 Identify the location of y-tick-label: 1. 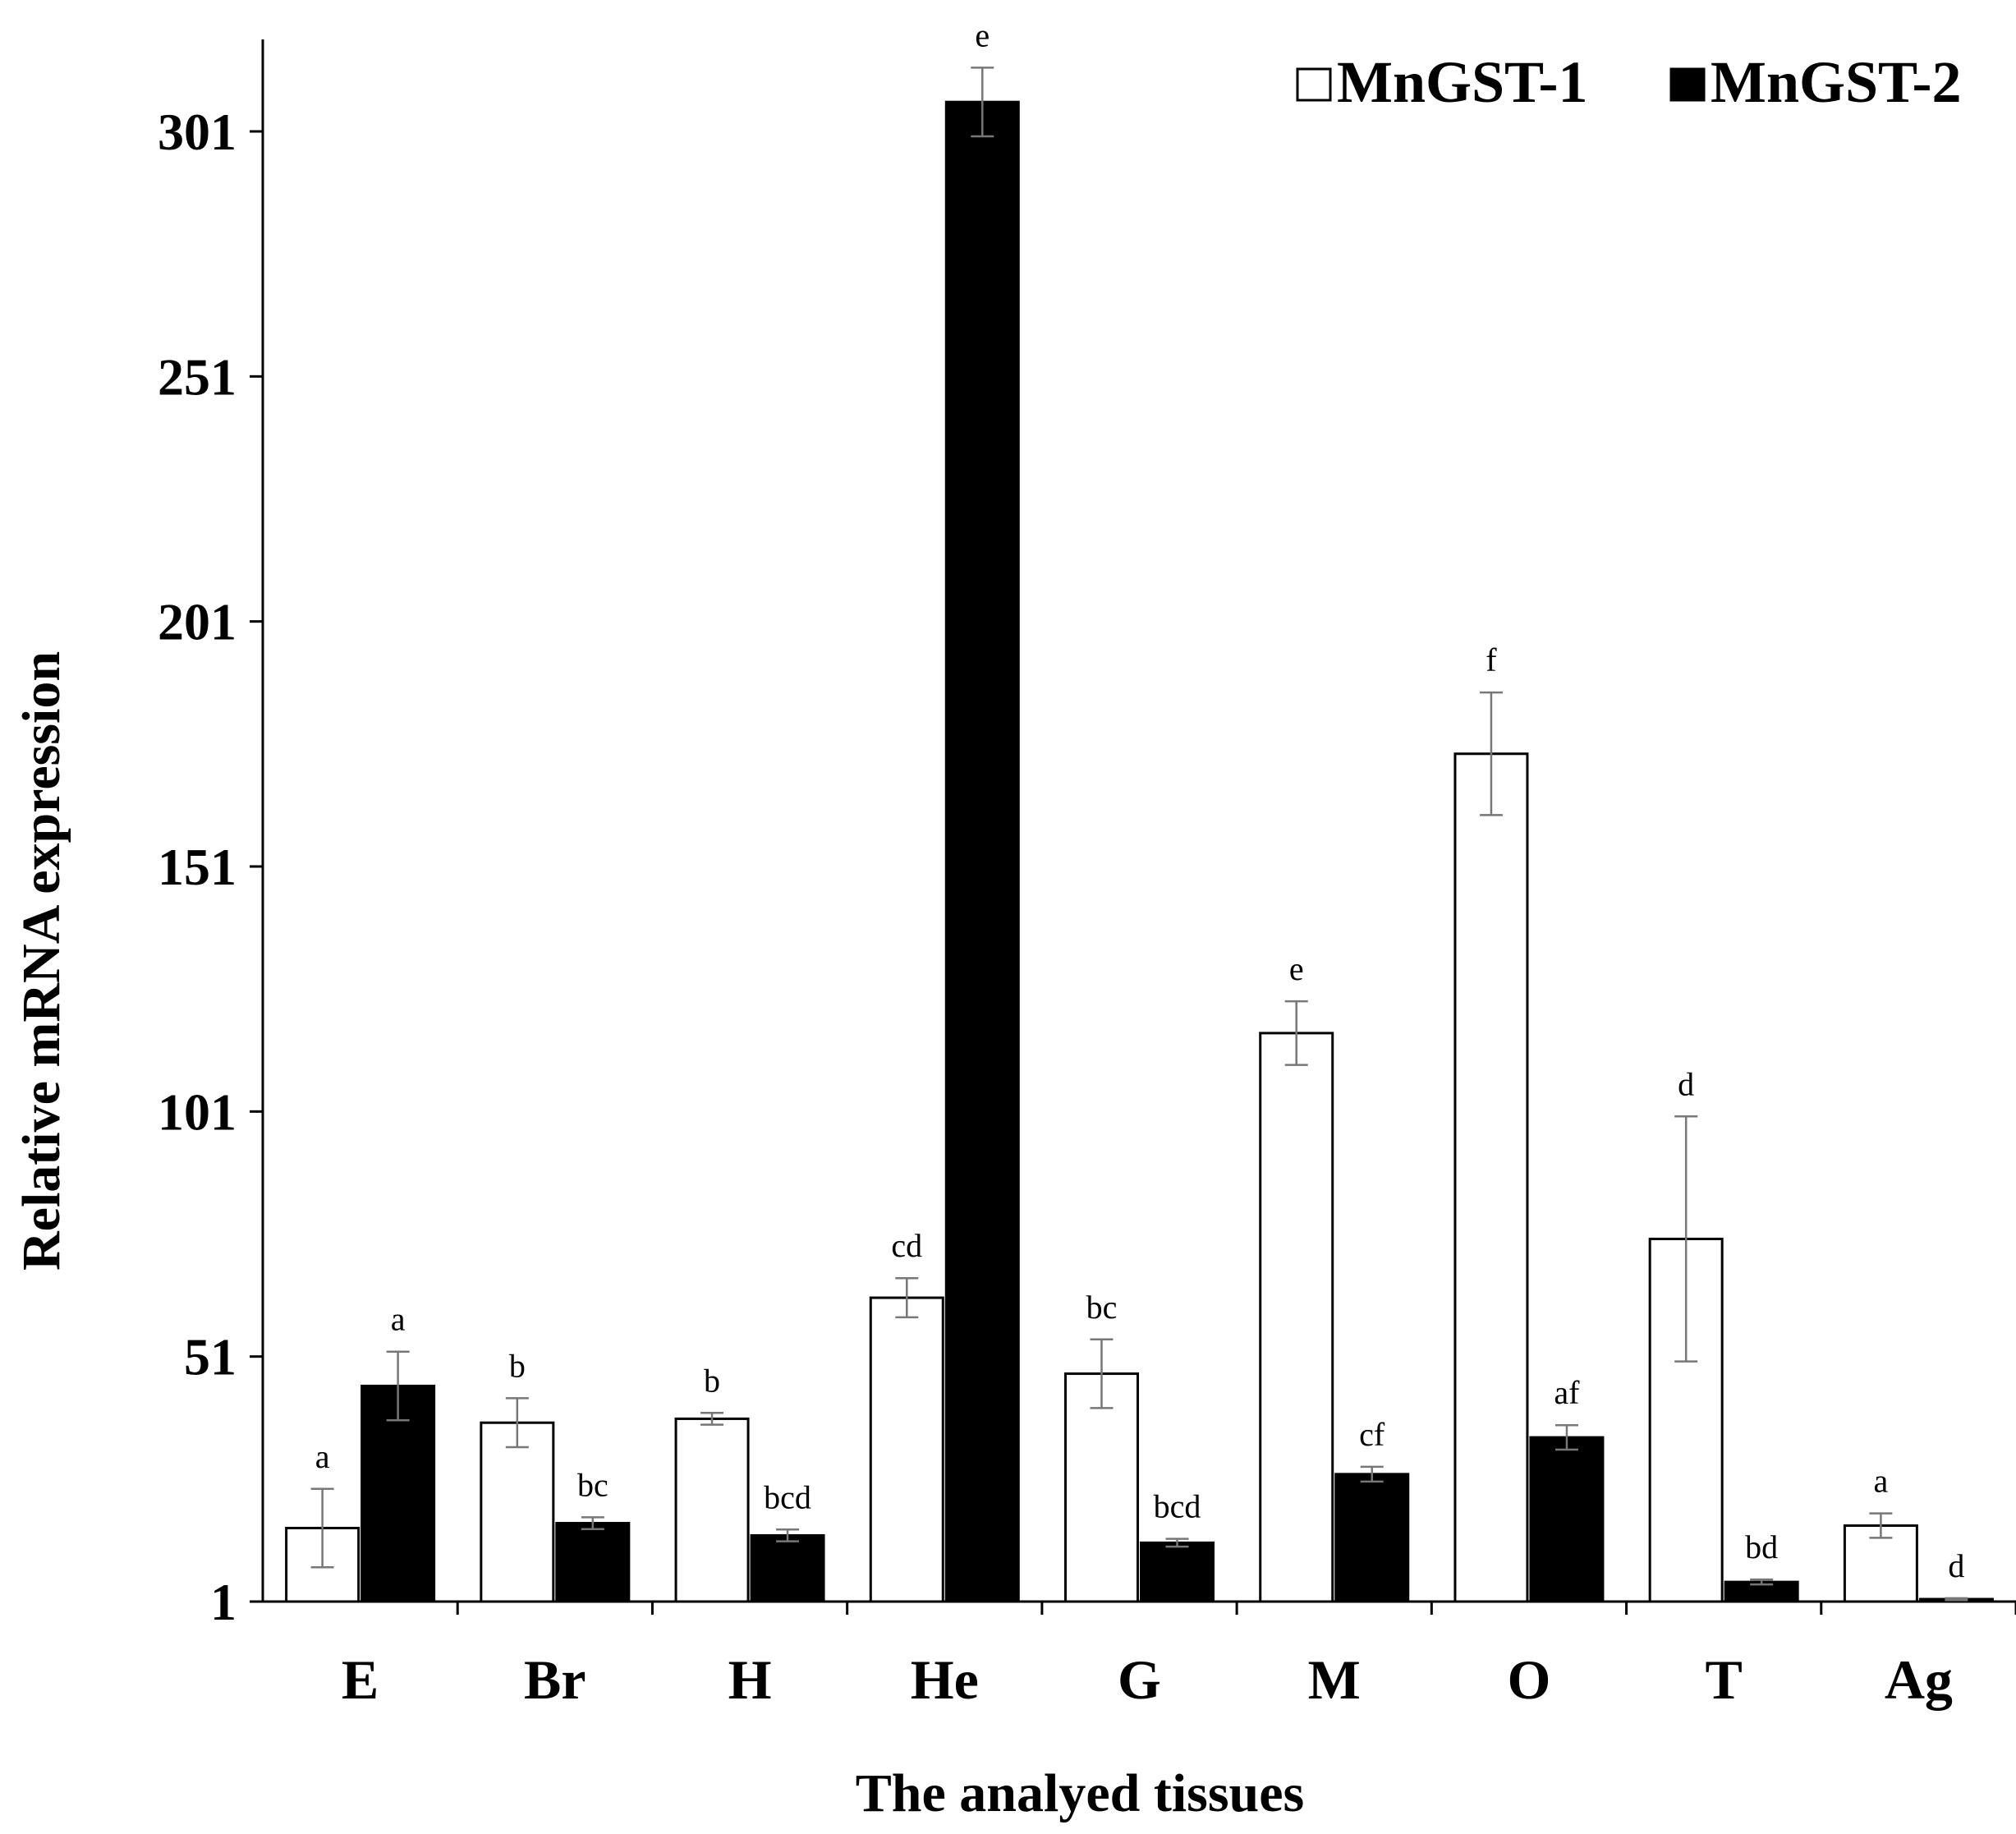
(223, 1602).